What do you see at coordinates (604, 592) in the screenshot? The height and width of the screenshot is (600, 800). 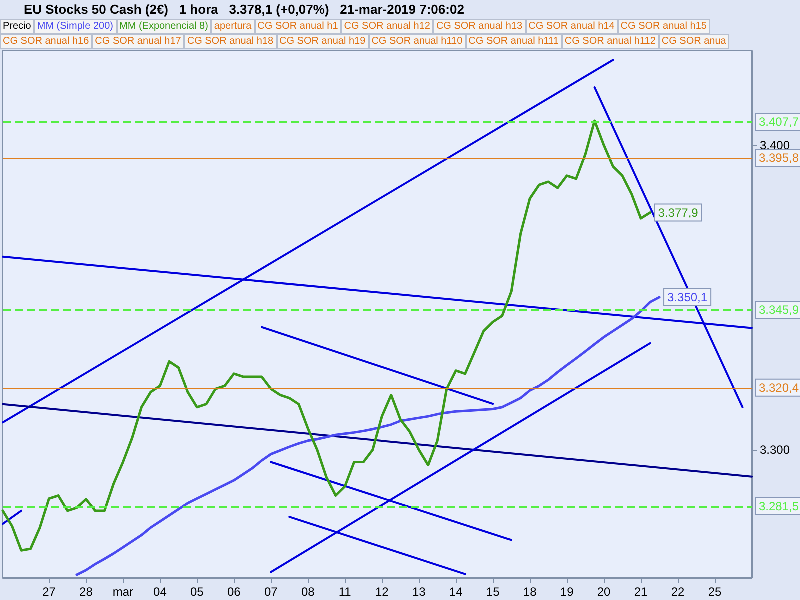 I see `x-tick-label: 20` at bounding box center [604, 592].